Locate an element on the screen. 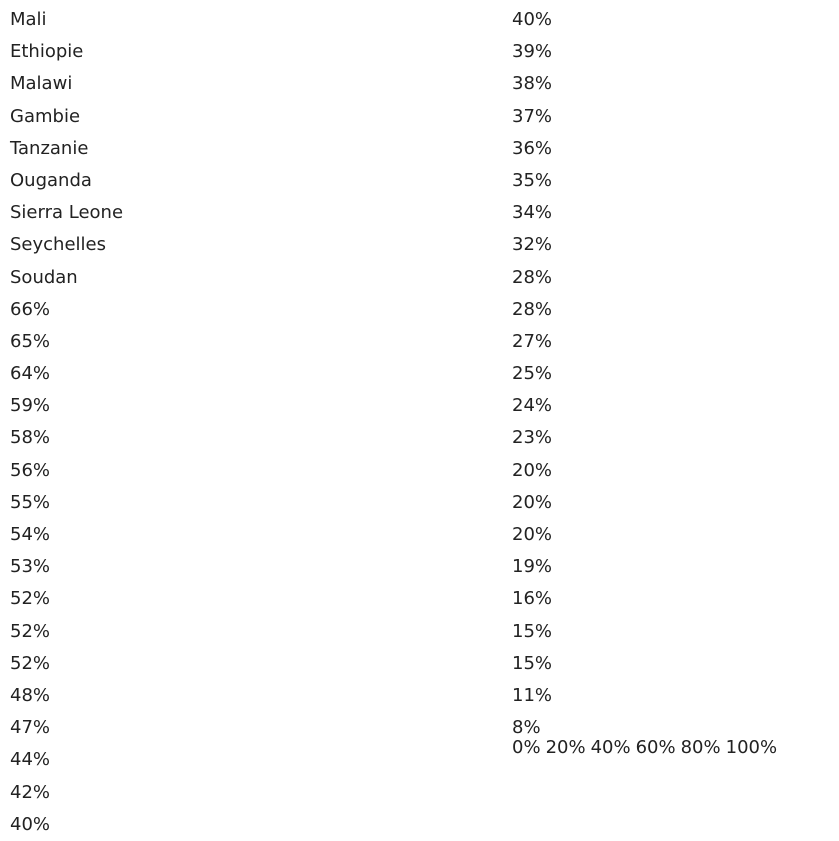  left-item: Seychelles is located at coordinates (58, 245).